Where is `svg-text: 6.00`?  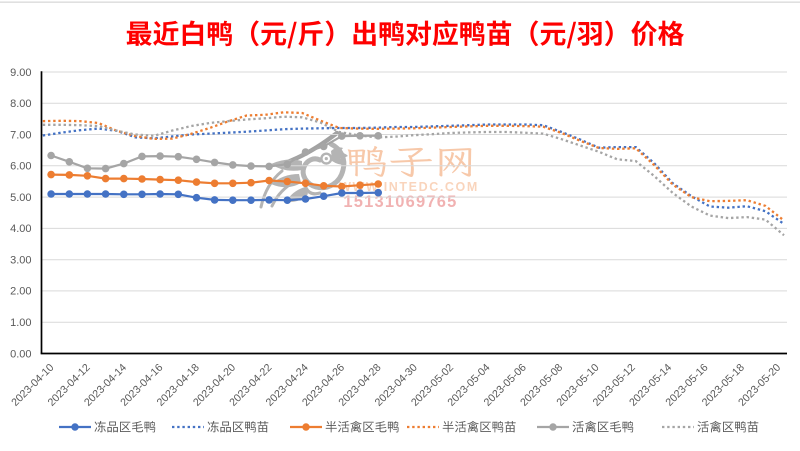 svg-text: 6.00 is located at coordinates (20, 167).